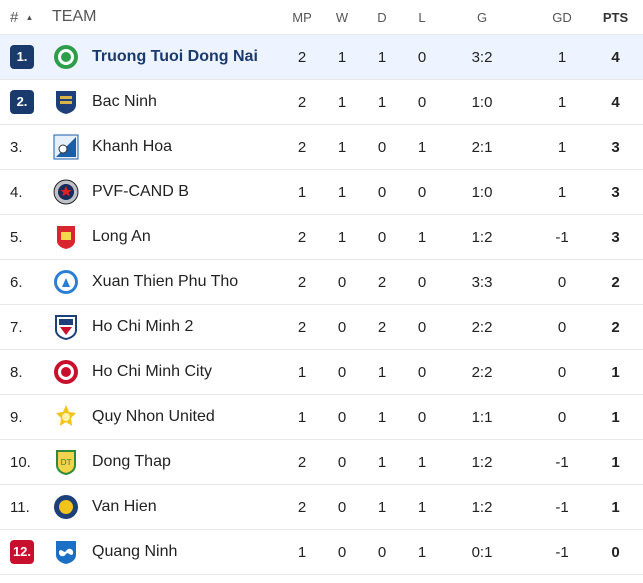 Image resolution: width=643 pixels, height=583 pixels. Describe the element at coordinates (24, 147) in the screenshot. I see `rank-cell: 3.` at that location.